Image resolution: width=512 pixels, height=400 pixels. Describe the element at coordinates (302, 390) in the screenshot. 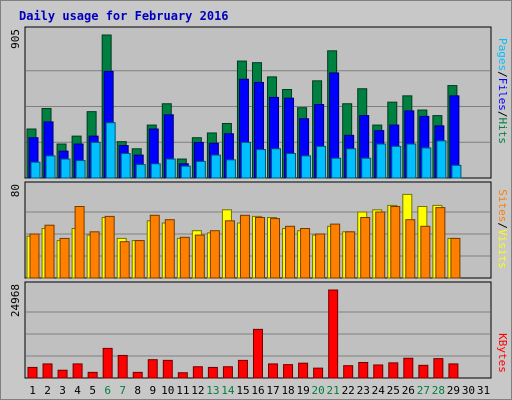

I see `day-label: 19` at that location.